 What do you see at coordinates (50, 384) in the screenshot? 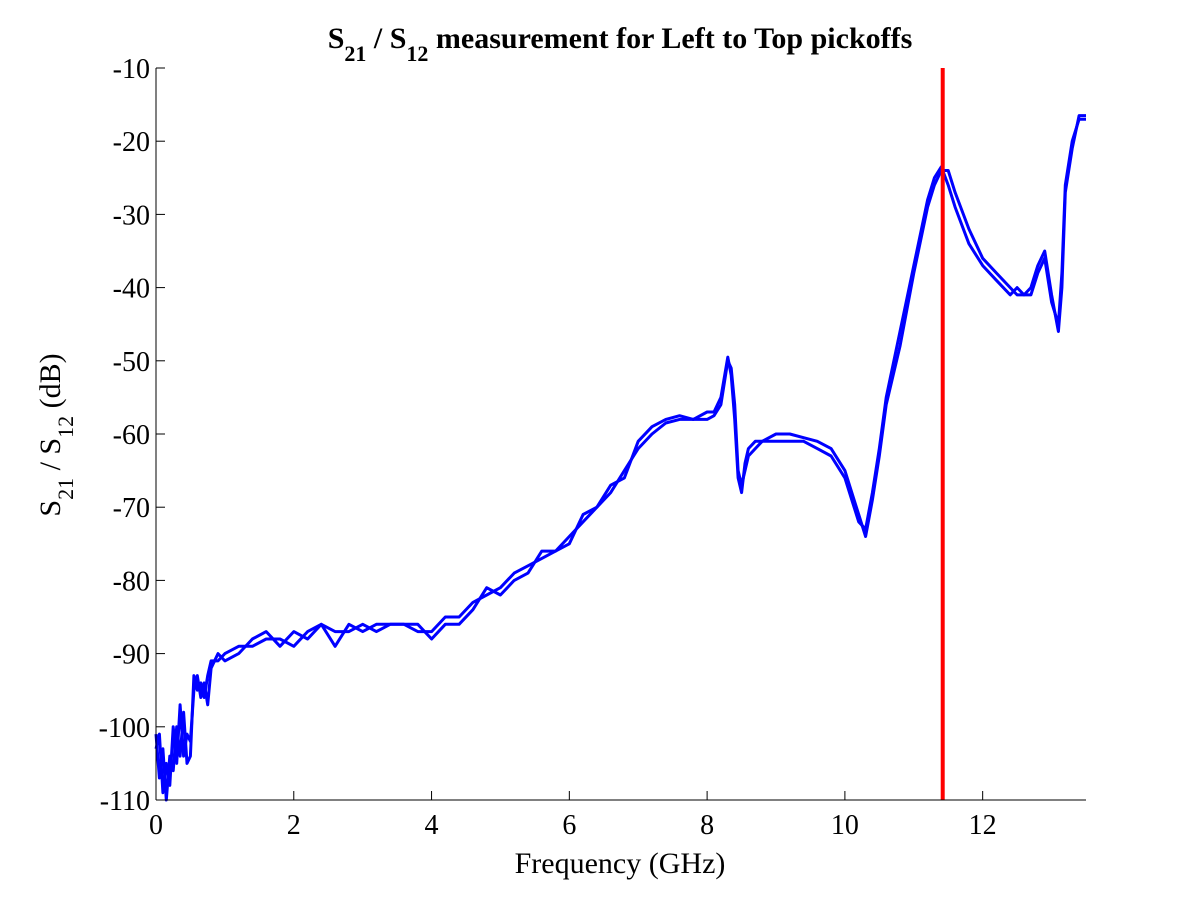
I see `y-axis-label-part: (dB)` at bounding box center [50, 384].